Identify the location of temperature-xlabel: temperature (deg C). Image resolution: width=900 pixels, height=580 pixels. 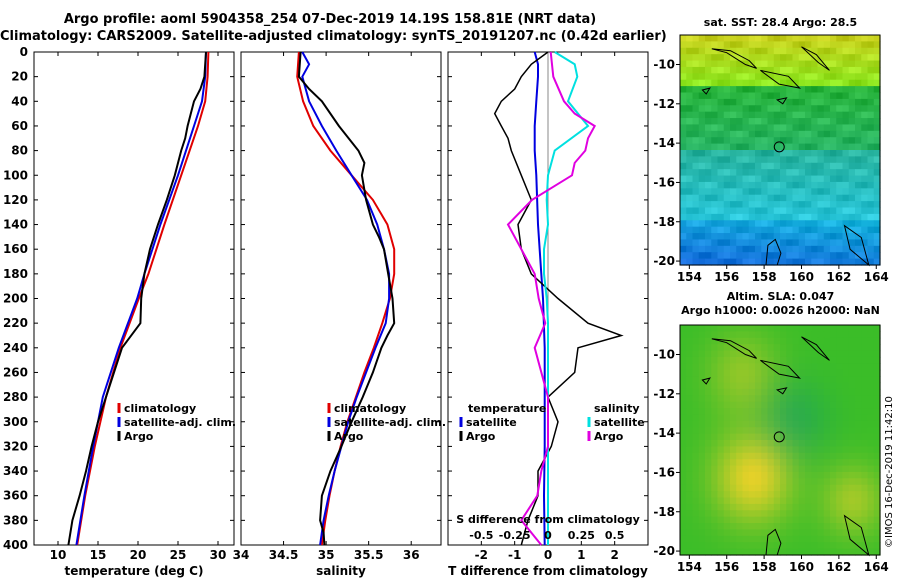
(134, 571).